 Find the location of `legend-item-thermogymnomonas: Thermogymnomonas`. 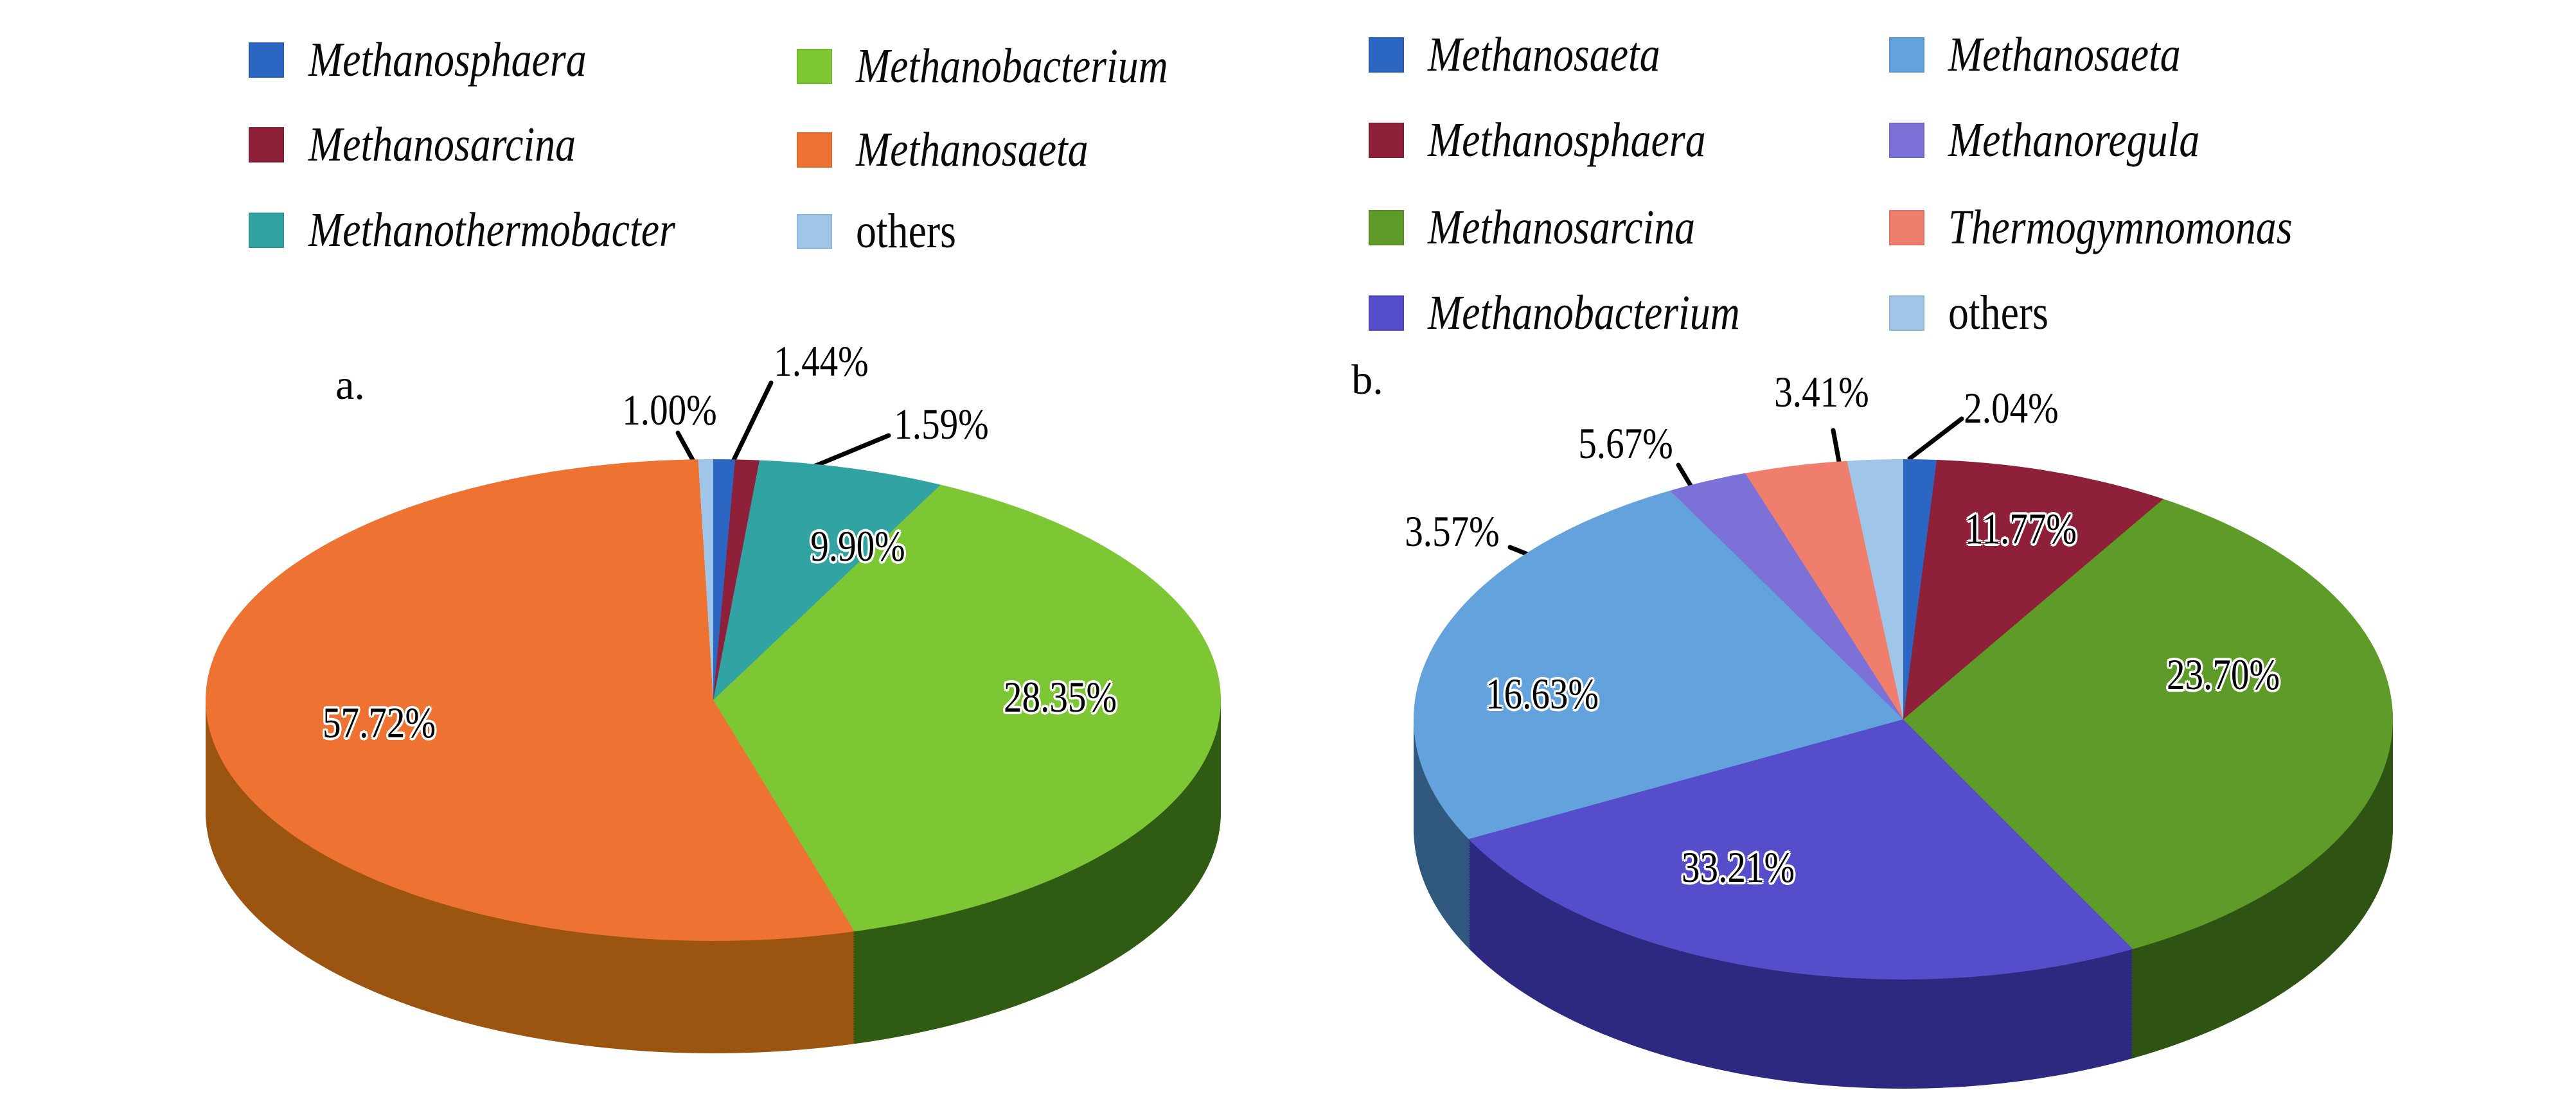

legend-item-thermogymnomonas: Thermogymnomonas is located at coordinates (2124, 227).